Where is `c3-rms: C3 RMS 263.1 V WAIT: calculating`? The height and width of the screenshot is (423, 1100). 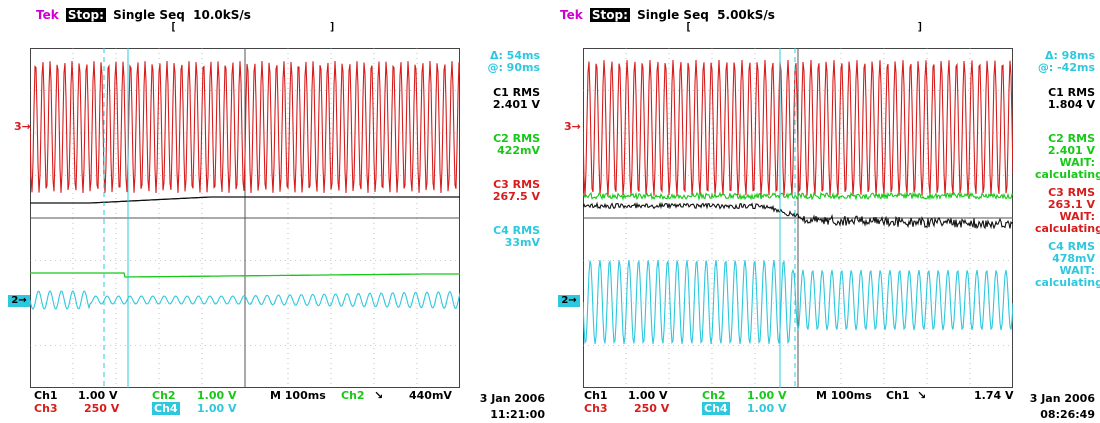 c3-rms: C3 RMS 263.1 V WAIT: calculating is located at coordinates (1045, 211).